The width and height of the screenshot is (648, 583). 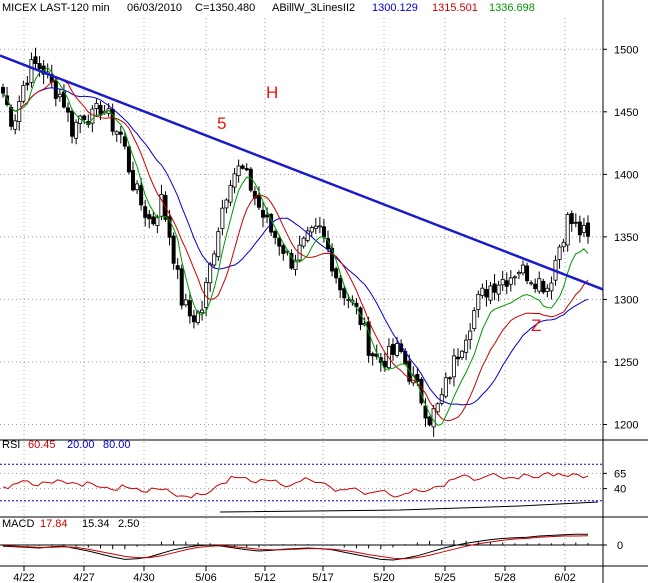 What do you see at coordinates (512, 8) in the screenshot?
I see `indicator-value-green: 1336.698` at bounding box center [512, 8].